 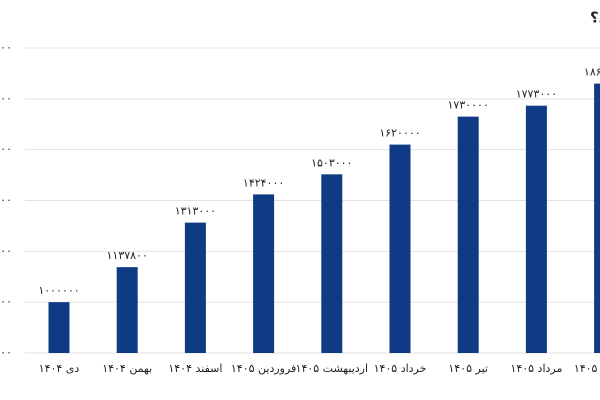 What do you see at coordinates (263, 182) in the screenshot?
I see `value-label: ۱۴۲۴۰۰۰` at bounding box center [263, 182].